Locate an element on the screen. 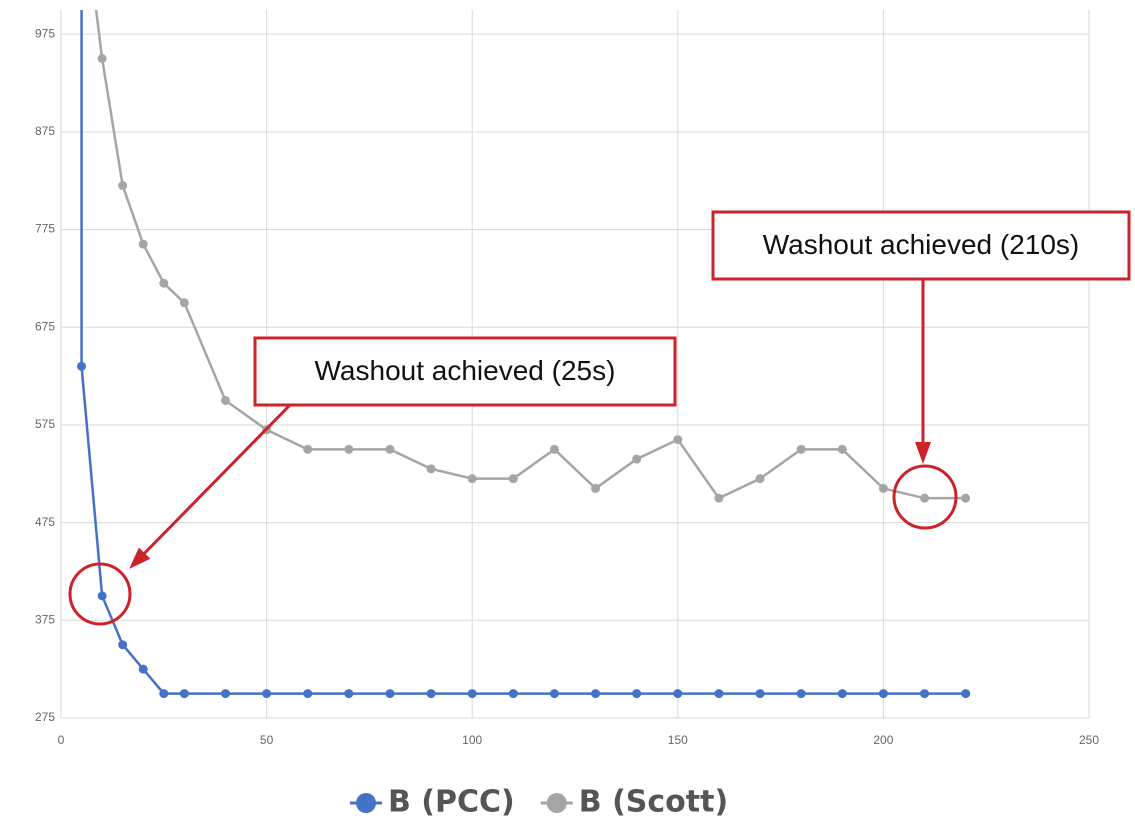 The height and width of the screenshot is (827, 1135). annotation-arrow is located at coordinates (211, 485).